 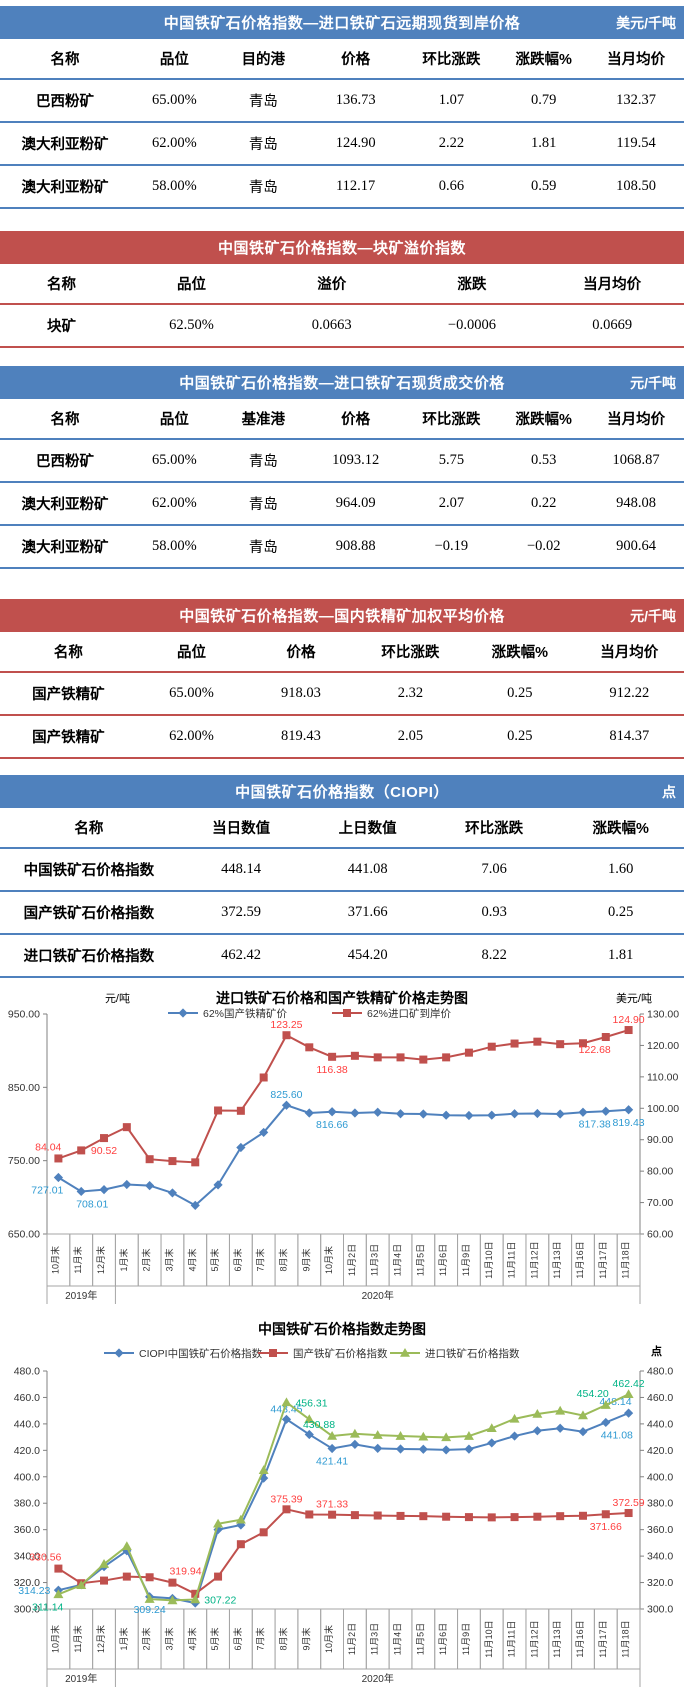 What do you see at coordinates (54, 1639) in the screenshot?
I see `category-label: 10月末` at bounding box center [54, 1639].